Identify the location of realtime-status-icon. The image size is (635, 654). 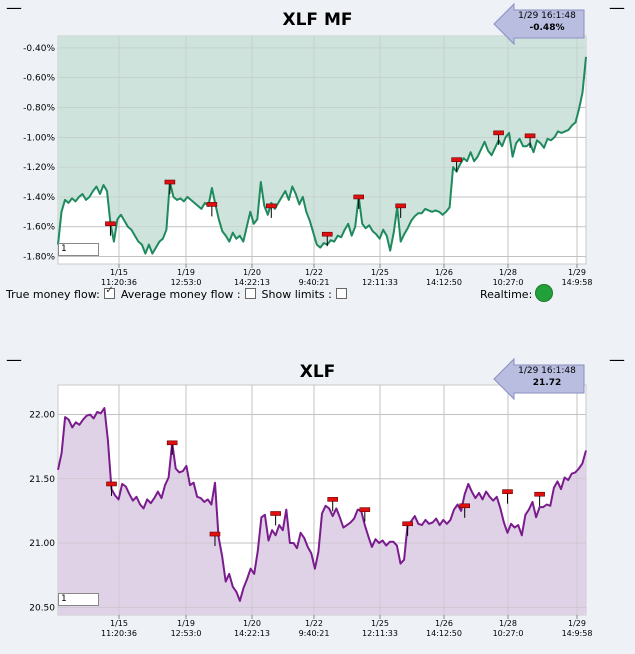
(544, 293).